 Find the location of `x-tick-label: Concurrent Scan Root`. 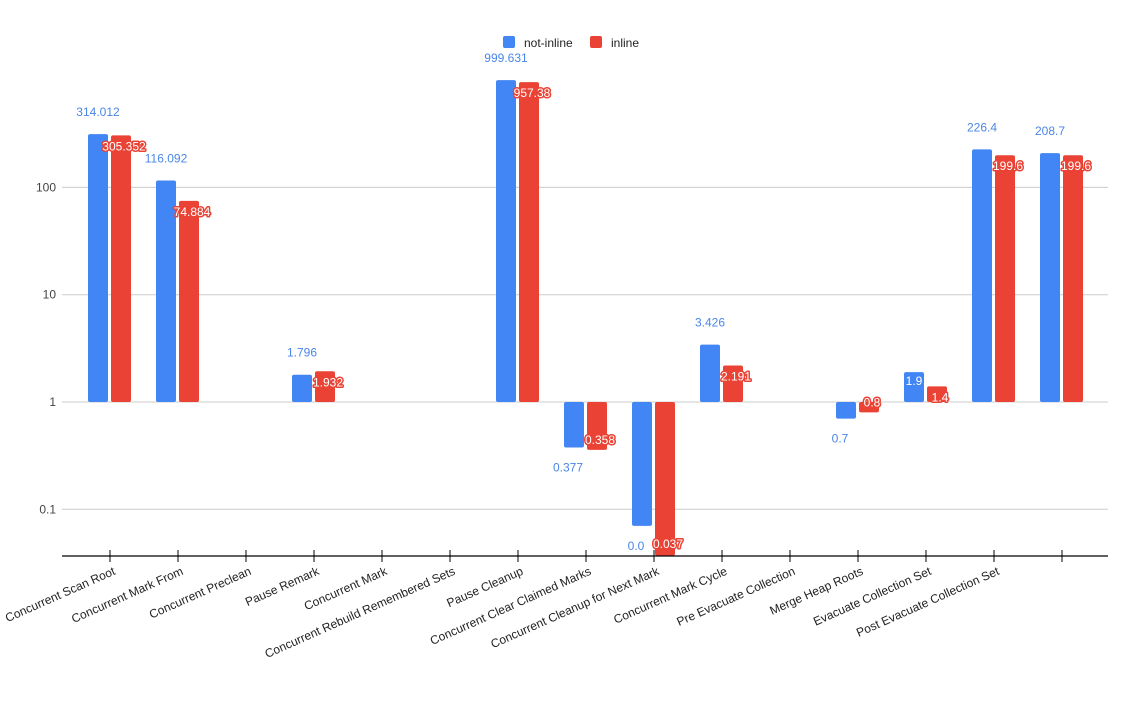

x-tick-label: Concurrent Scan Root is located at coordinates (60, 594).